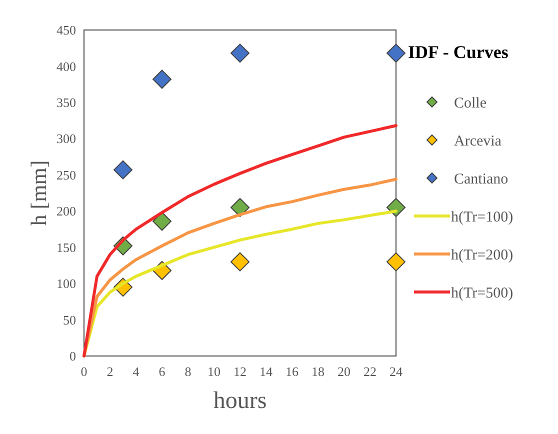 The width and height of the screenshot is (558, 434). What do you see at coordinates (458, 52) in the screenshot?
I see `legend-title: IDF - Curves` at bounding box center [458, 52].